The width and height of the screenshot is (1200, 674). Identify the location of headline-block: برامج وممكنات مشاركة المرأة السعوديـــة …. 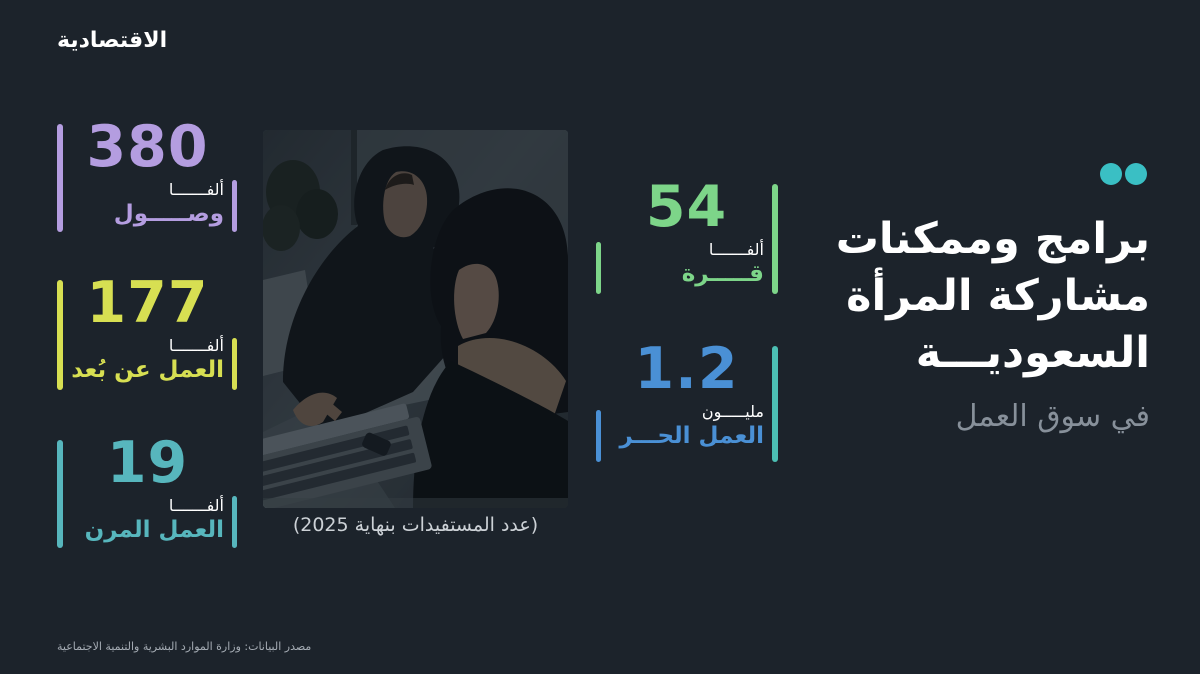
(965, 299).